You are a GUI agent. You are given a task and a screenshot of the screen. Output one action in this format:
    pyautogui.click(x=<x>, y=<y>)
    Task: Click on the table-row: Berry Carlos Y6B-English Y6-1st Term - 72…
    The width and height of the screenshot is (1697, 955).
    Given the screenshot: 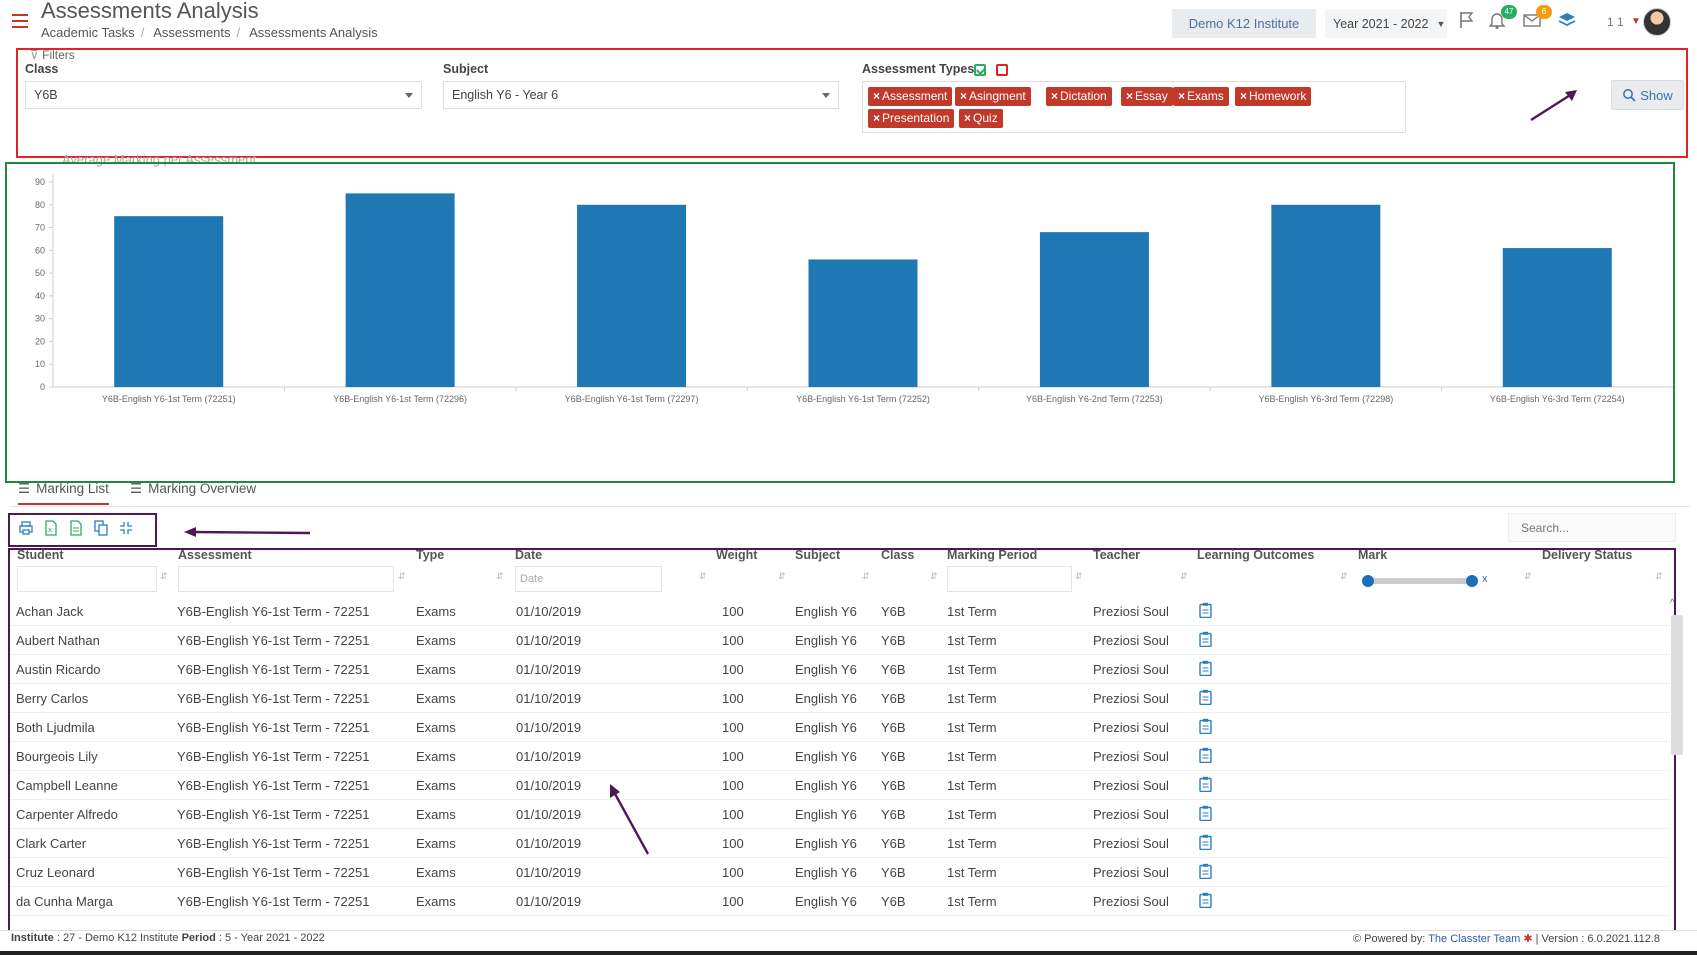 What is the action you would take?
    pyautogui.click(x=840, y=698)
    